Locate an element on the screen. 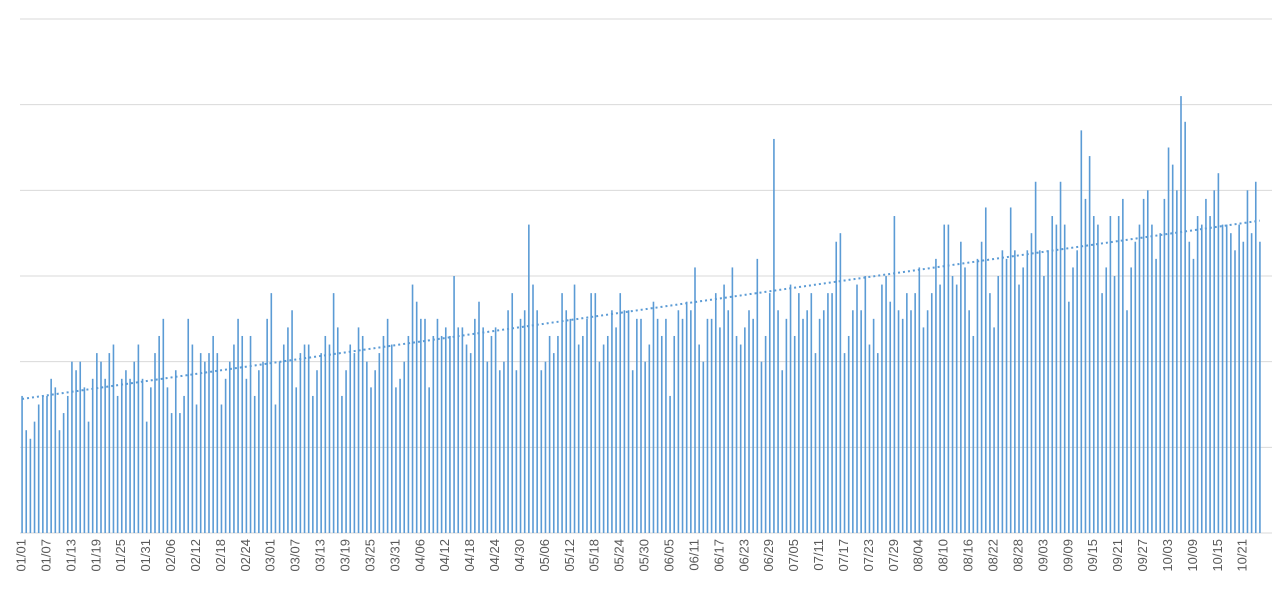 The height and width of the screenshot is (603, 1280). x-tick-label: 06/05 is located at coordinates (669, 555).